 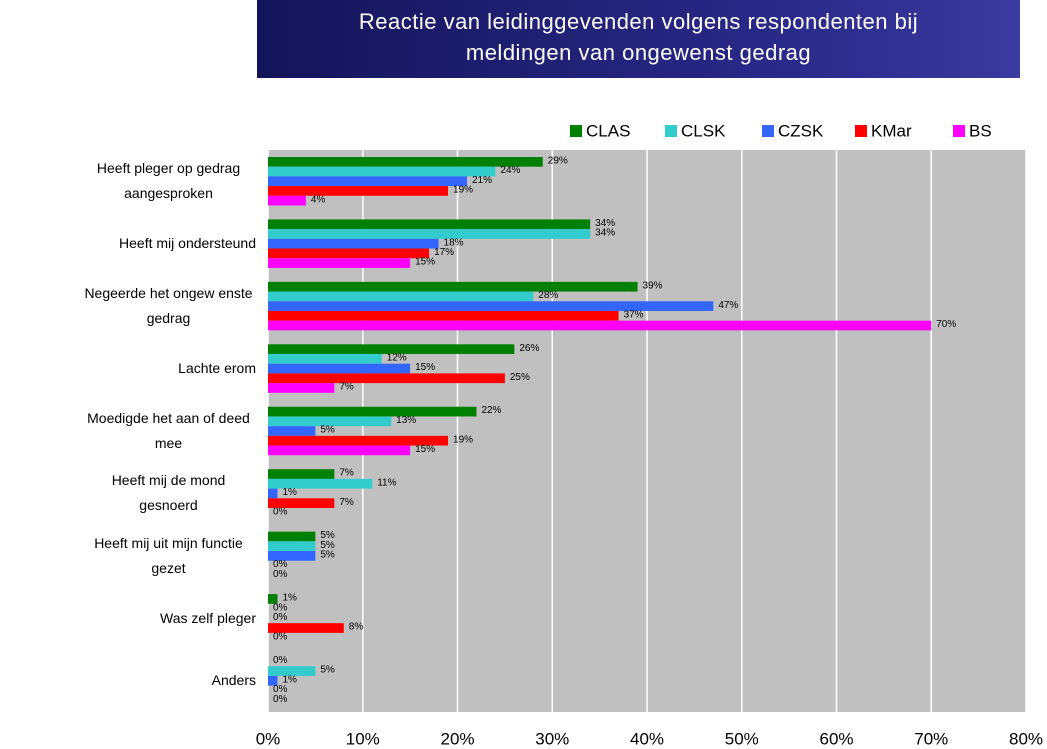 What do you see at coordinates (406, 420) in the screenshot?
I see `value-label: 13%` at bounding box center [406, 420].